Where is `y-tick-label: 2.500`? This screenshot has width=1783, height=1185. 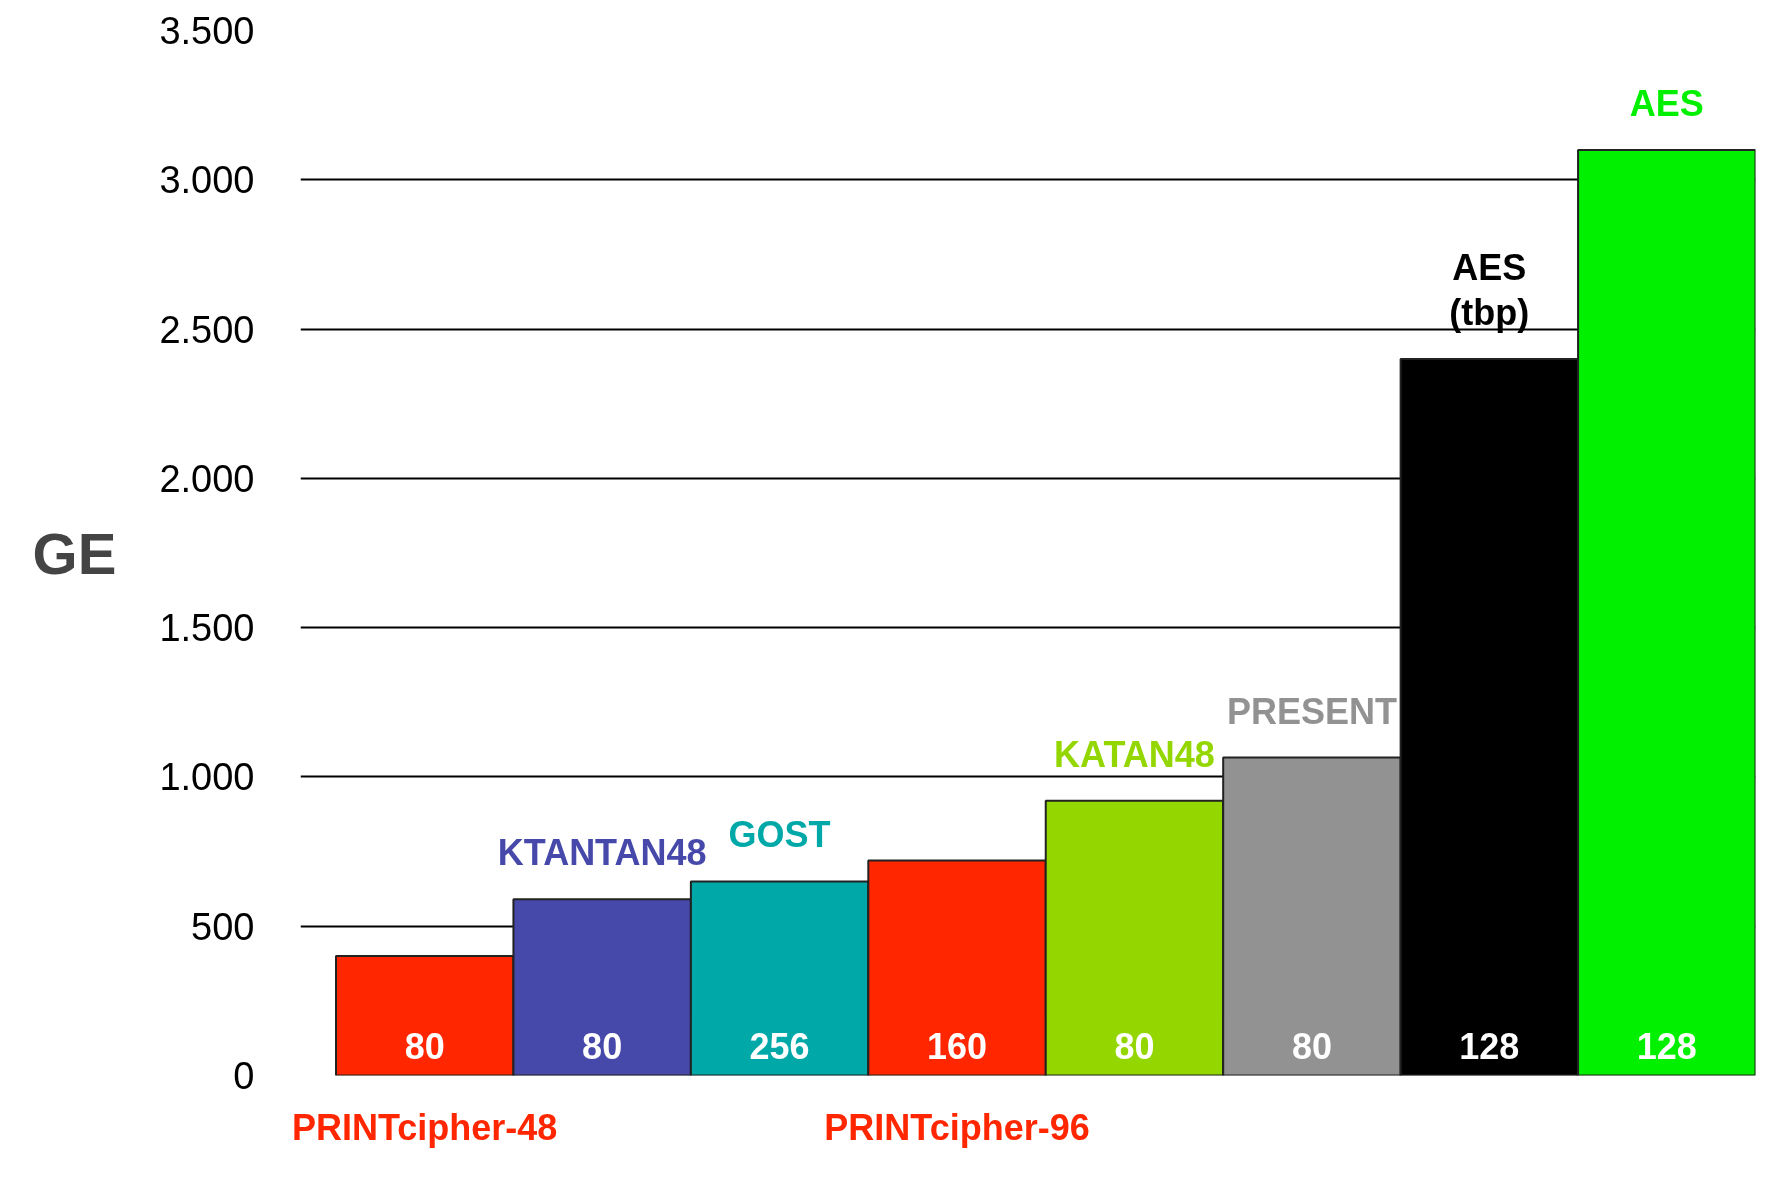
y-tick-label: 2.500 is located at coordinates (207, 329).